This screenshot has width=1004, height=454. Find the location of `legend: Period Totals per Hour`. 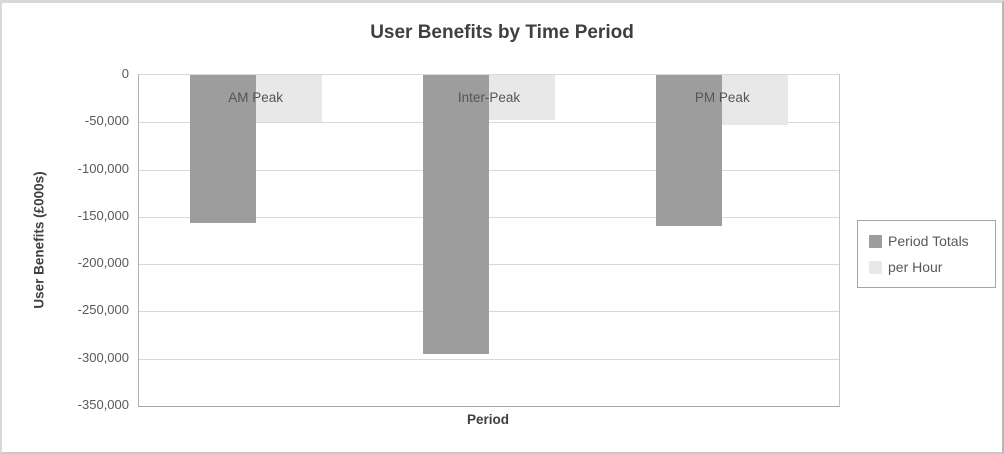

legend: Period Totals per Hour is located at coordinates (926, 254).